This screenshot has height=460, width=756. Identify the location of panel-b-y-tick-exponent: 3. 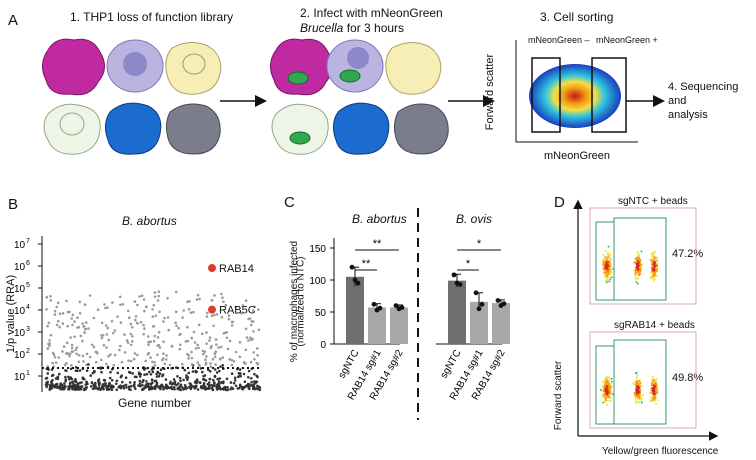
(28, 329).